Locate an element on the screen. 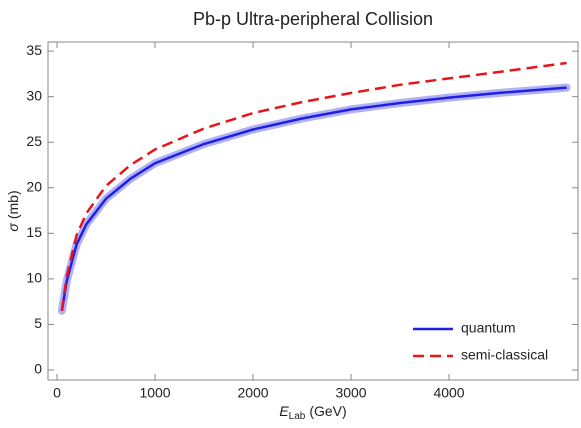  y-tick-label: 35 is located at coordinates (34, 50).